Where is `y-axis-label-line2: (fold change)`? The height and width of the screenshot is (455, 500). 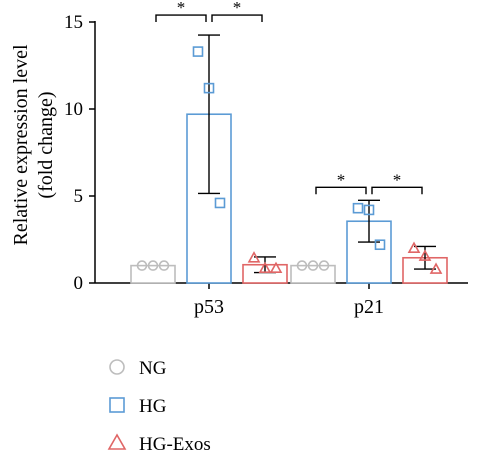 y-axis-label-line2: (fold change) is located at coordinates (46, 144).